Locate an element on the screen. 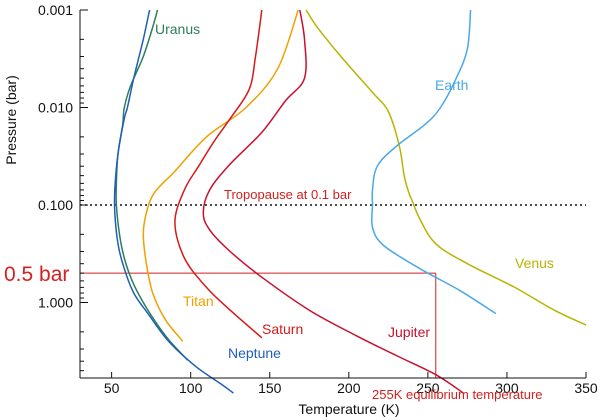 Image resolution: width=600 pixels, height=420 pixels. series-line-saturn is located at coordinates (218, 174).